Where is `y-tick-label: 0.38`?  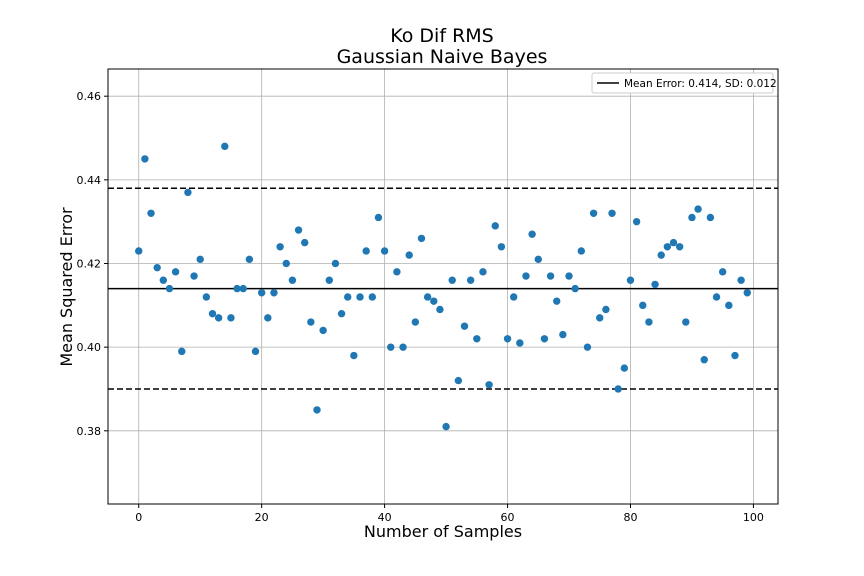
y-tick-label: 0.38 is located at coordinates (89, 431).